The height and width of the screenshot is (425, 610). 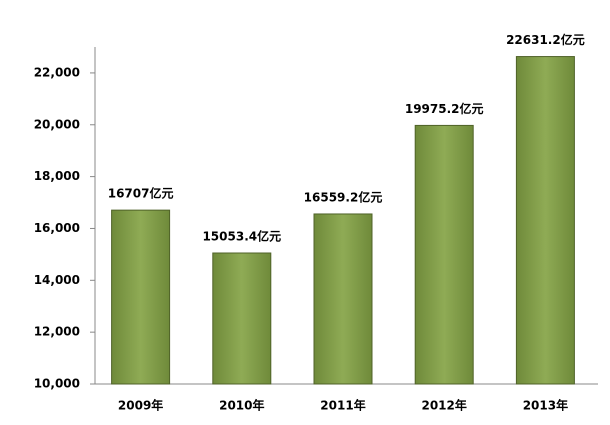 I want to click on y-tick-label: 18,000, so click(x=57, y=176).